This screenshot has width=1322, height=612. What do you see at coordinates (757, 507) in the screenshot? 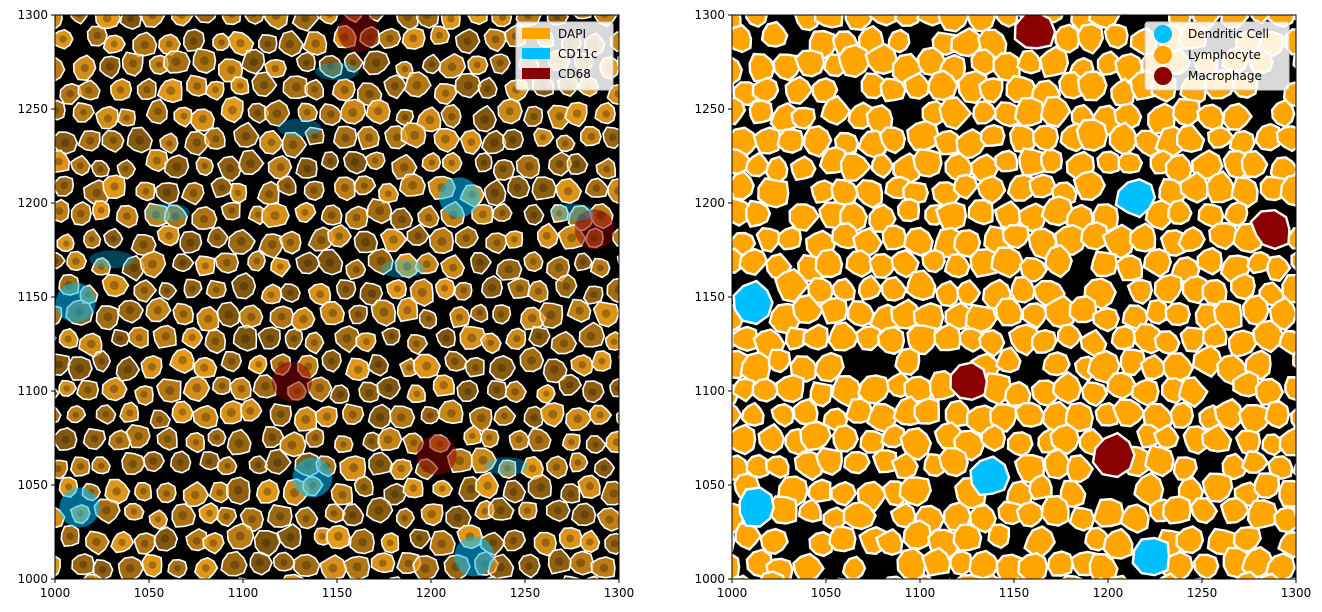
I see `typed-cell` at bounding box center [757, 507].